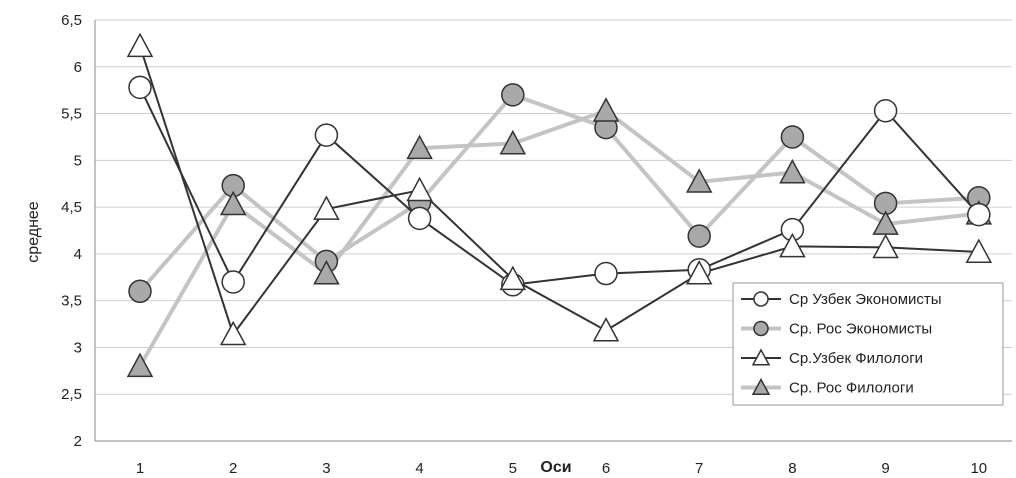  What do you see at coordinates (606, 468) in the screenshot?
I see `x-tick-label: 6` at bounding box center [606, 468].